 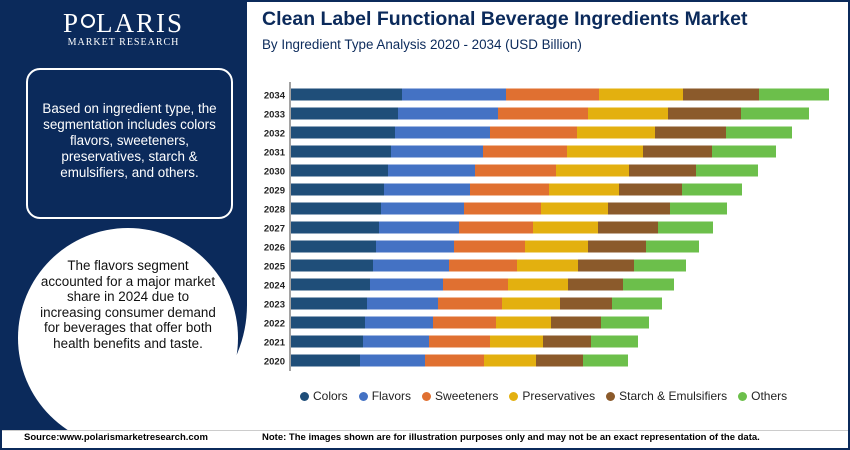 I want to click on highlight-circle, so click(x=128, y=338).